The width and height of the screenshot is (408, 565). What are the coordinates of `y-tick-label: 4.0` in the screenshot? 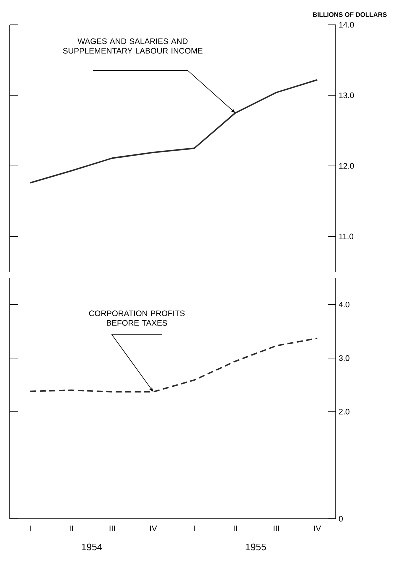 It's located at (344, 305).